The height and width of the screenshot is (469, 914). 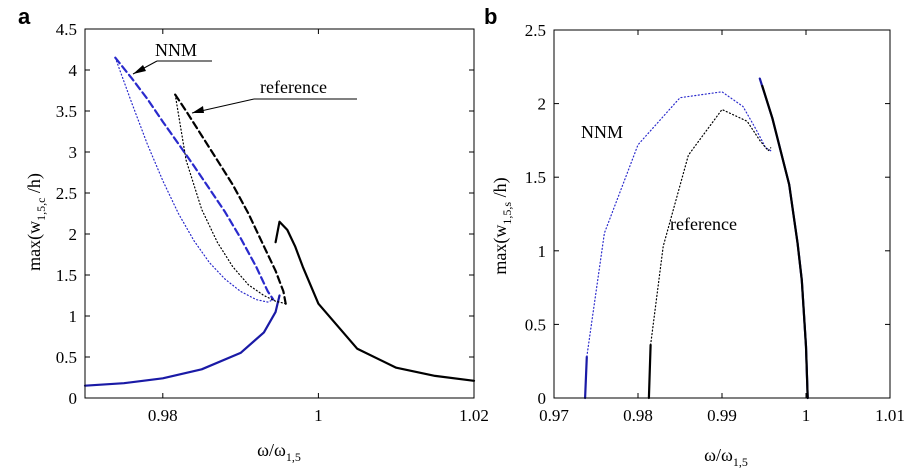 What do you see at coordinates (176, 50) in the screenshot?
I see `panel-a-annotation-nnm: NNM` at bounding box center [176, 50].